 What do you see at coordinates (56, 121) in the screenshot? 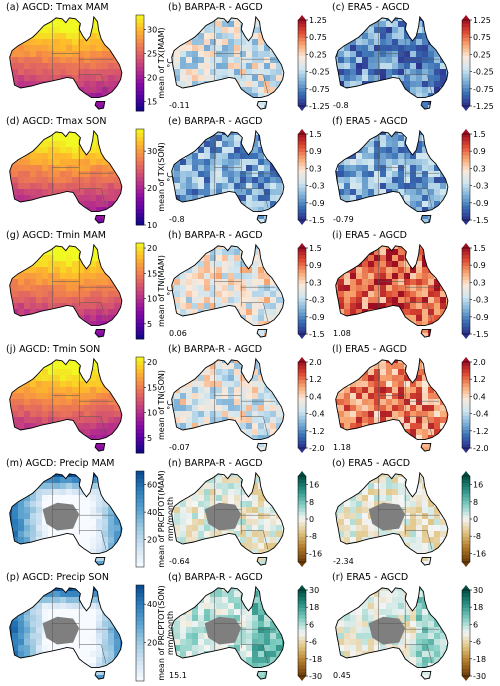
I see `panel-title: (d) AGCD: Tmax SON` at bounding box center [56, 121].